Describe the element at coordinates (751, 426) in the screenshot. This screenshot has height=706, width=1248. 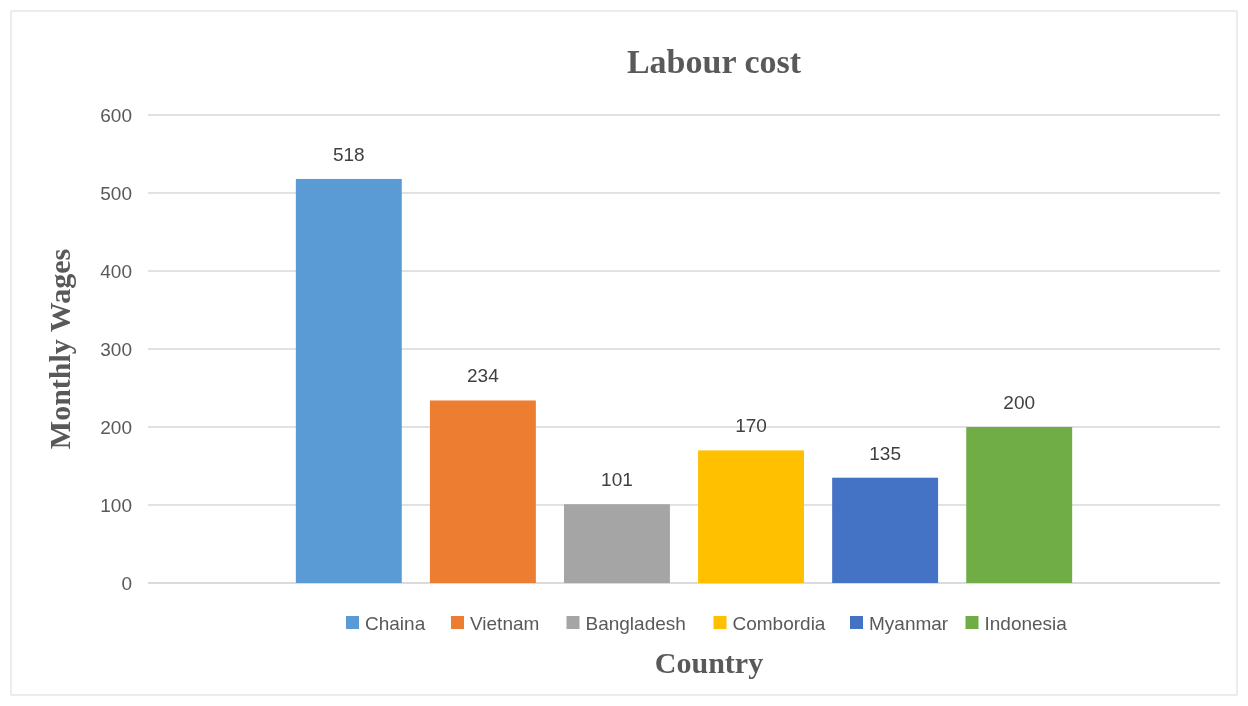
I see `data-label: 170` at that location.